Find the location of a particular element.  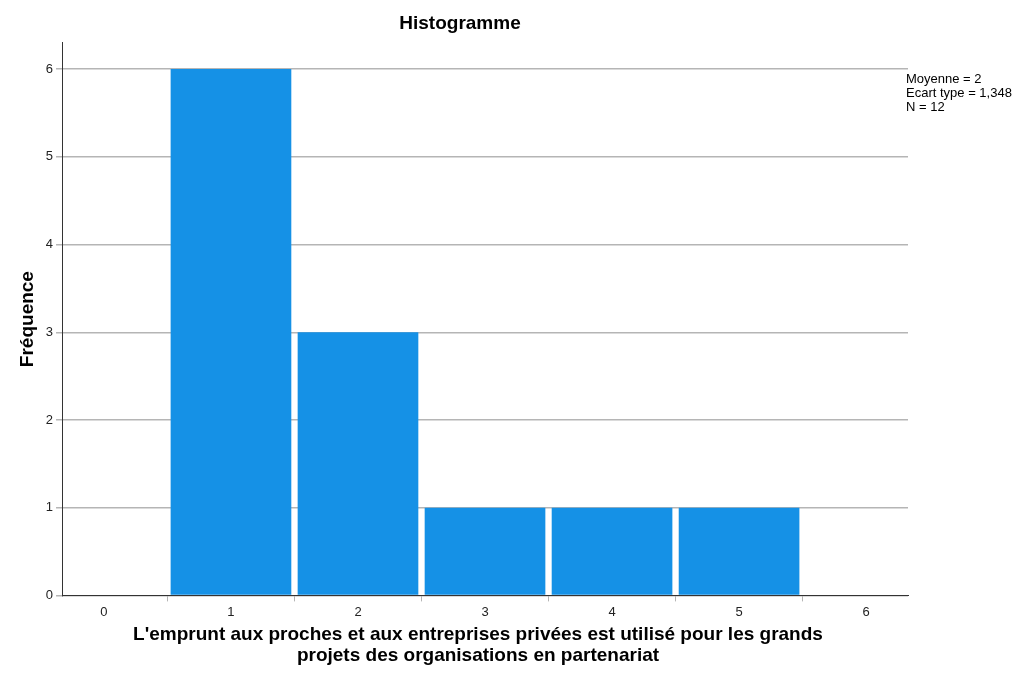

y-tick-label: 1 is located at coordinates (49, 507).